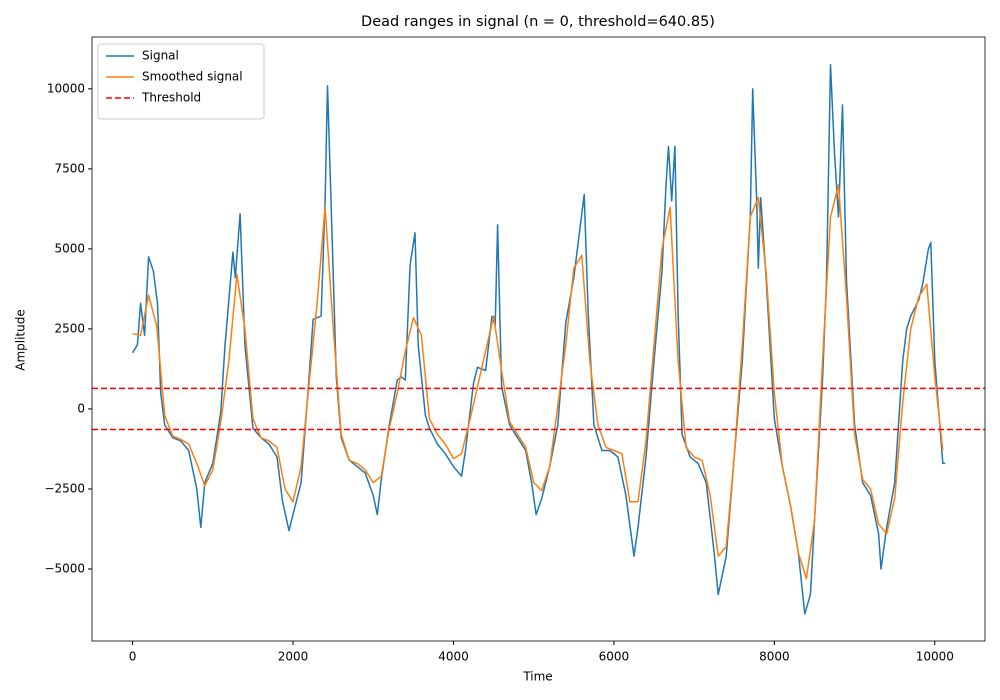  I want to click on y-tick-label: 0, so click(81, 408).